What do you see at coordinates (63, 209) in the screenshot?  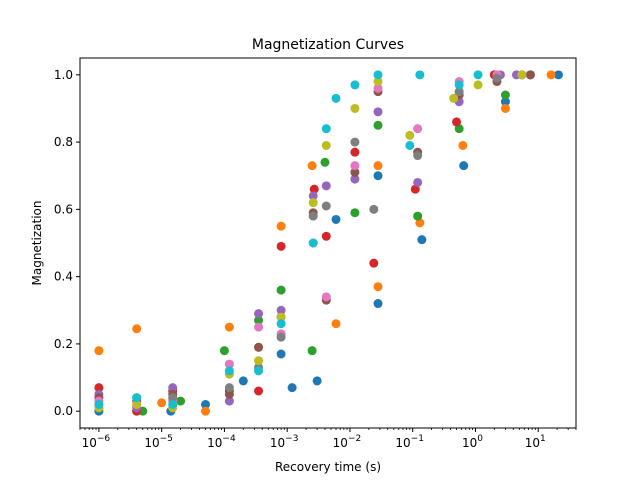 I see `y-tick-label: 0.6` at bounding box center [63, 209].